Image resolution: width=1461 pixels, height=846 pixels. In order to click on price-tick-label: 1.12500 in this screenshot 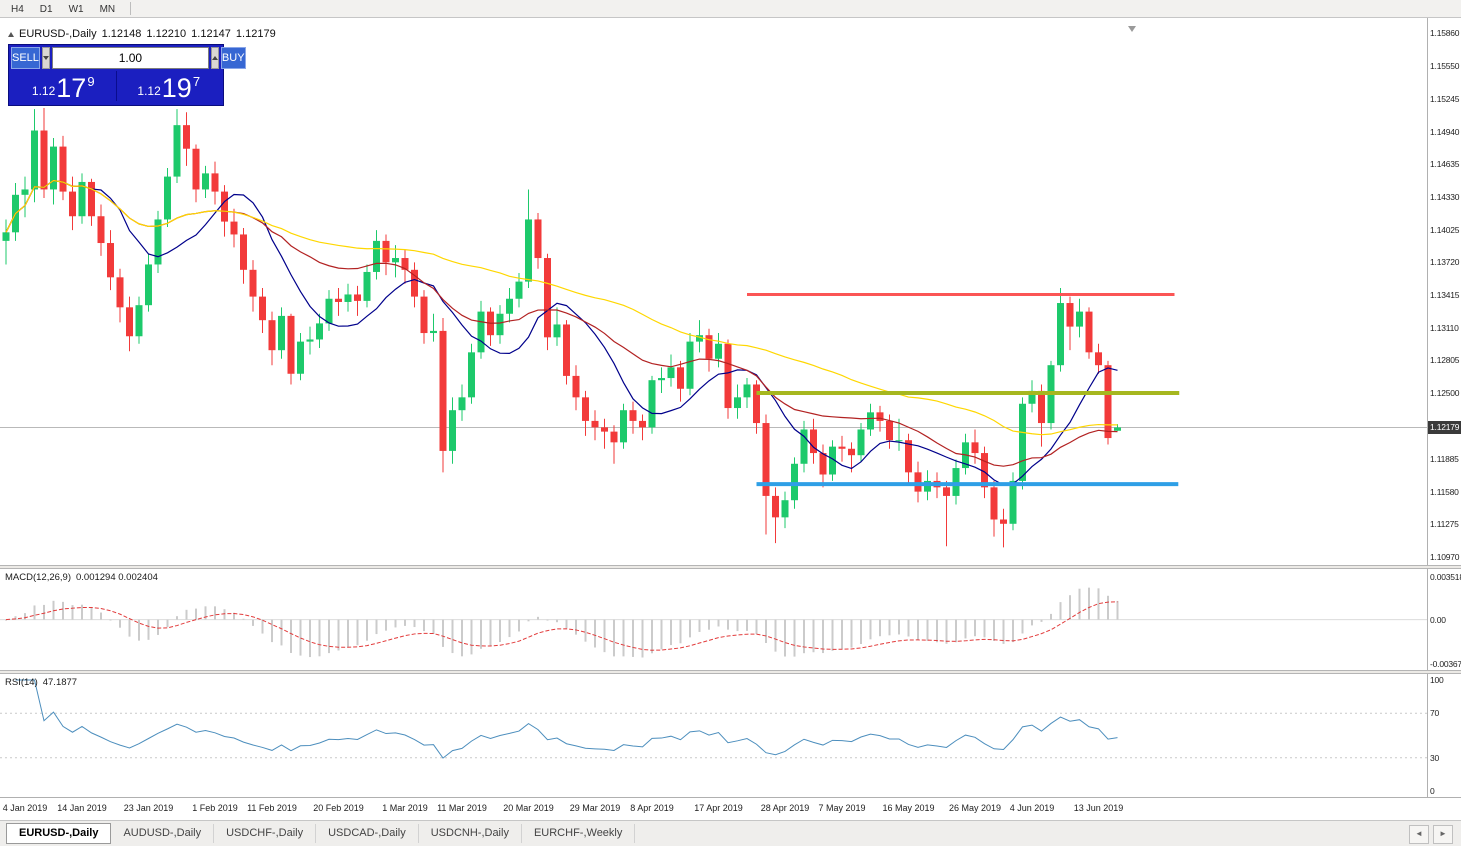, I will do `click(1445, 393)`.